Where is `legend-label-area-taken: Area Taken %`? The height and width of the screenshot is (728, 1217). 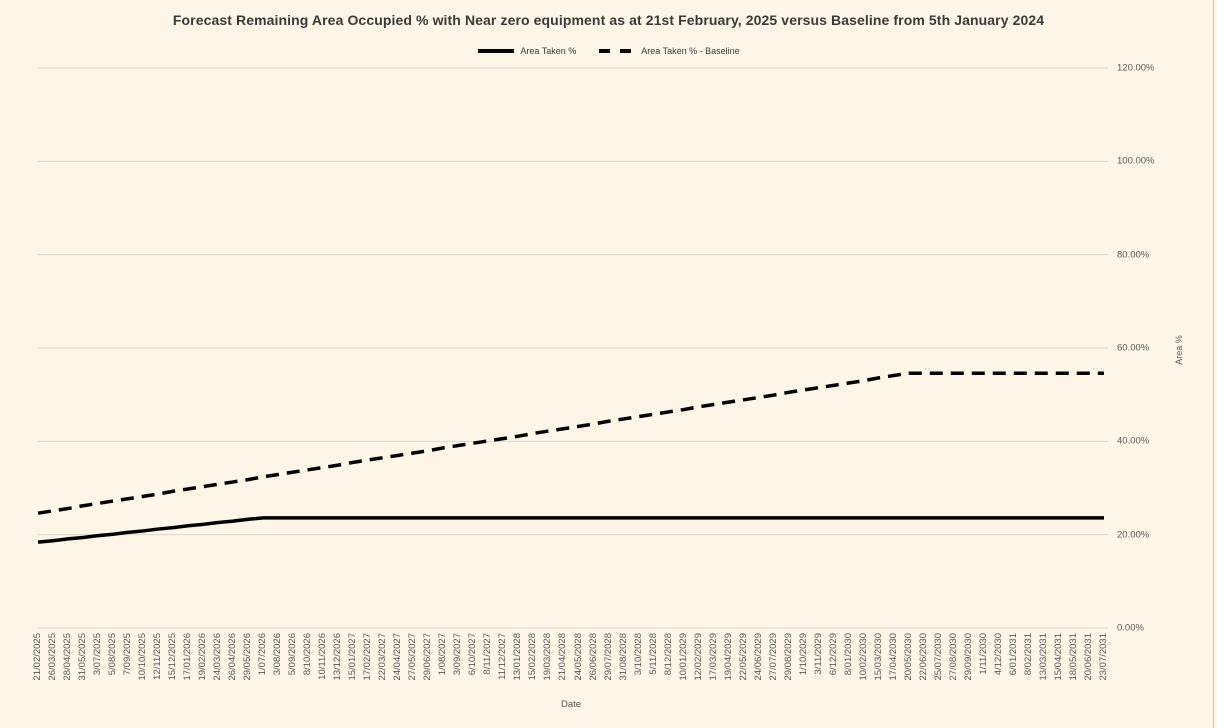
legend-label-area-taken: Area Taken % is located at coordinates (548, 51).